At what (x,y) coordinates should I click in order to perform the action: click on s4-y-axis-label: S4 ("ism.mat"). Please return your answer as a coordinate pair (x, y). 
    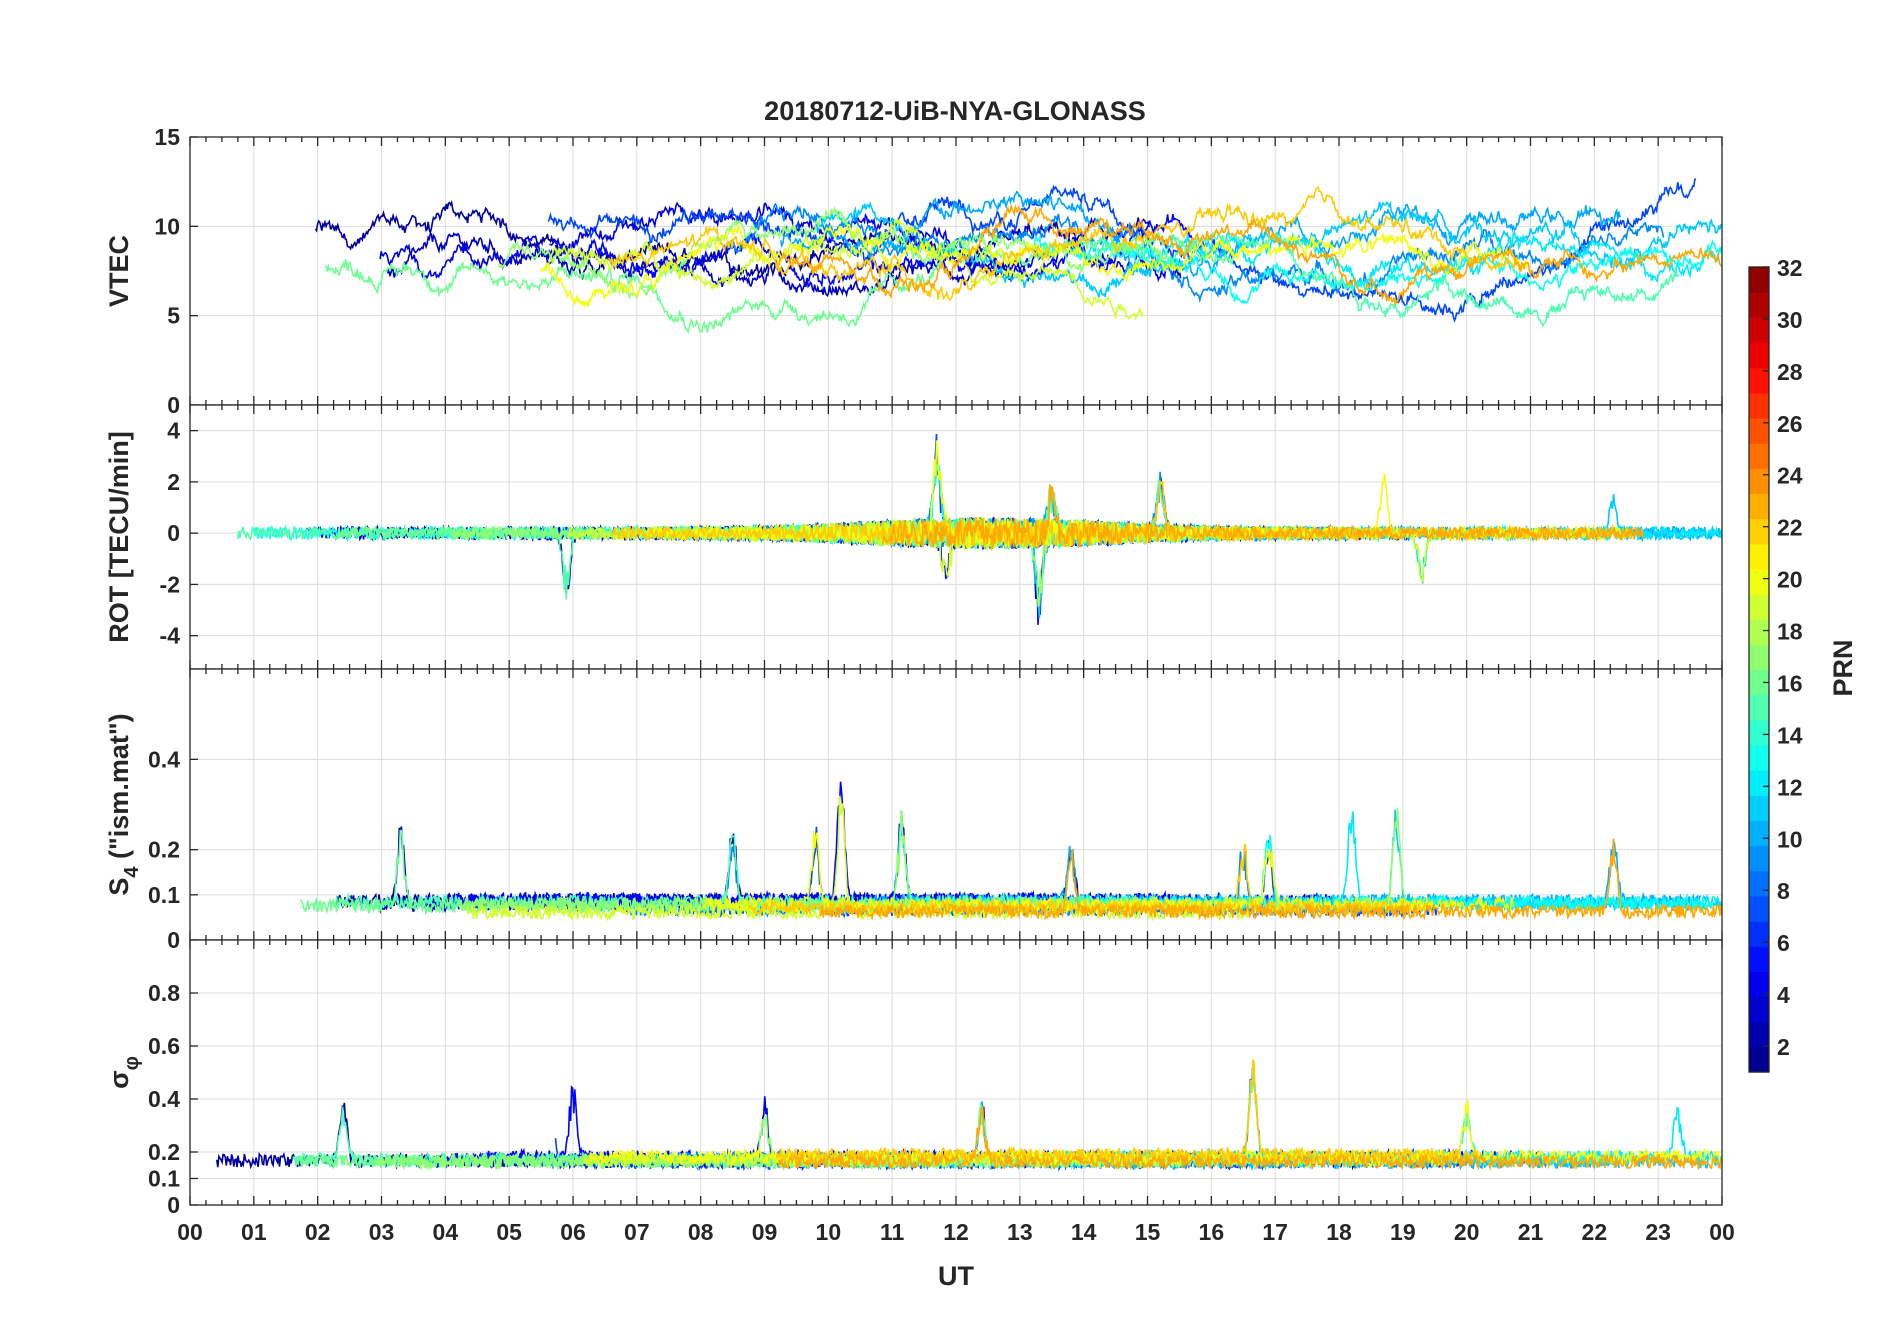
    Looking at the image, I should click on (123, 804).